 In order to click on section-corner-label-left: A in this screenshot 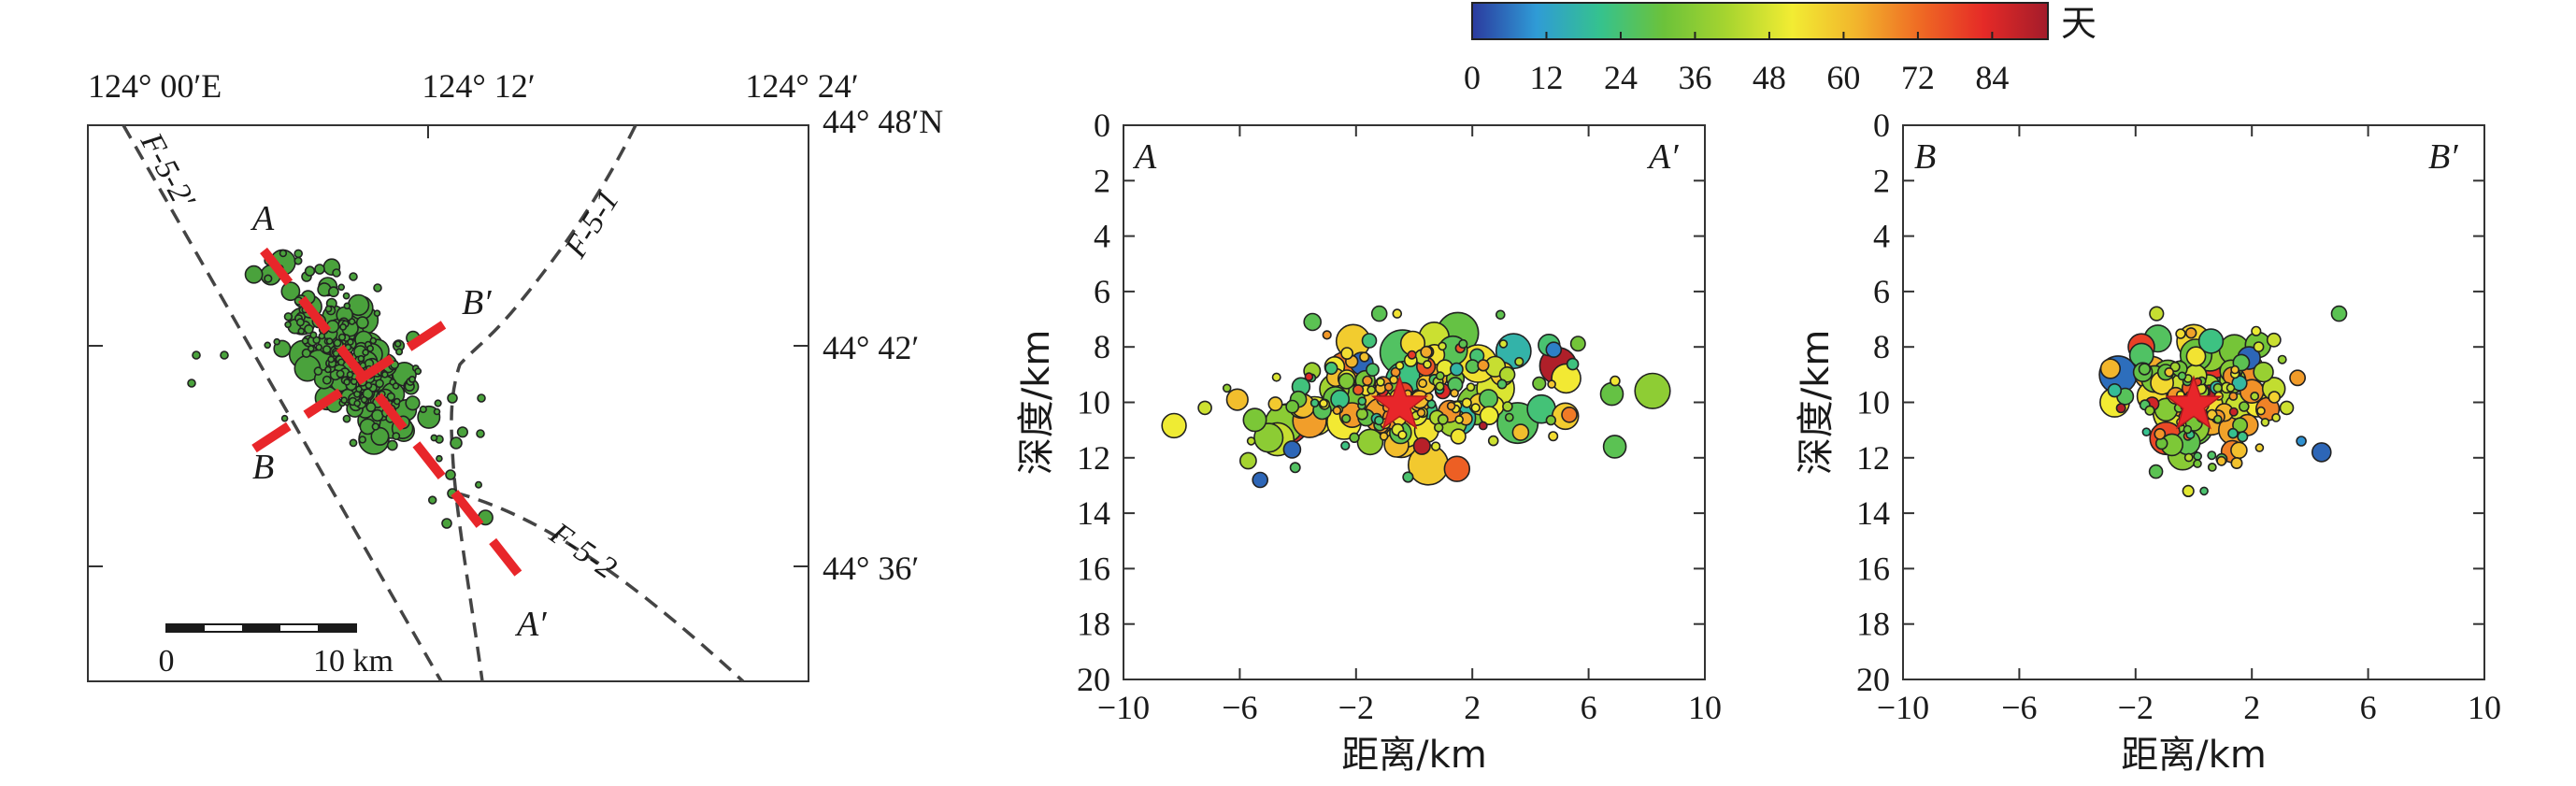, I will do `click(1144, 157)`.